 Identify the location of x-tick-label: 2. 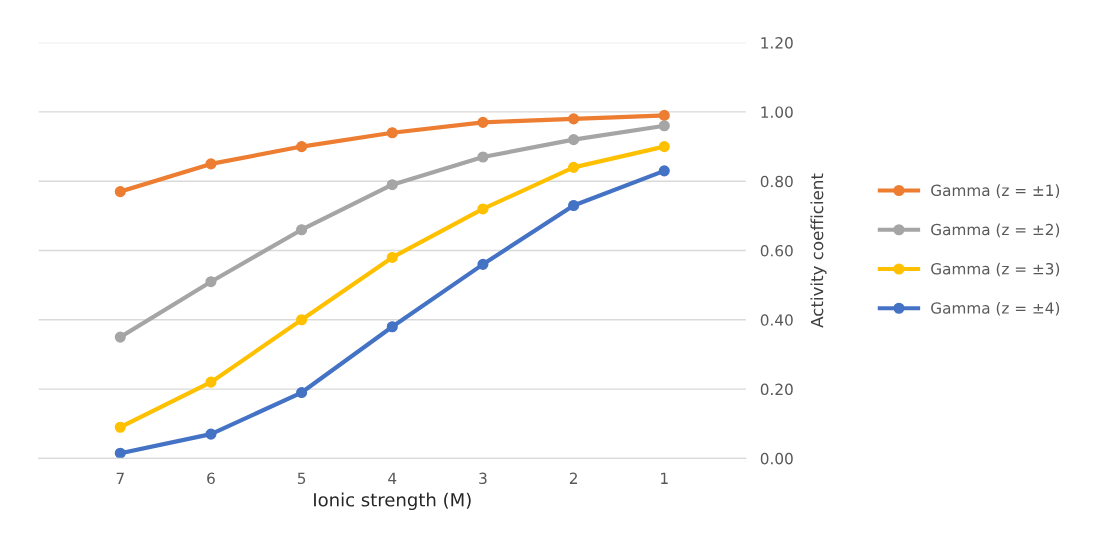
(573, 478).